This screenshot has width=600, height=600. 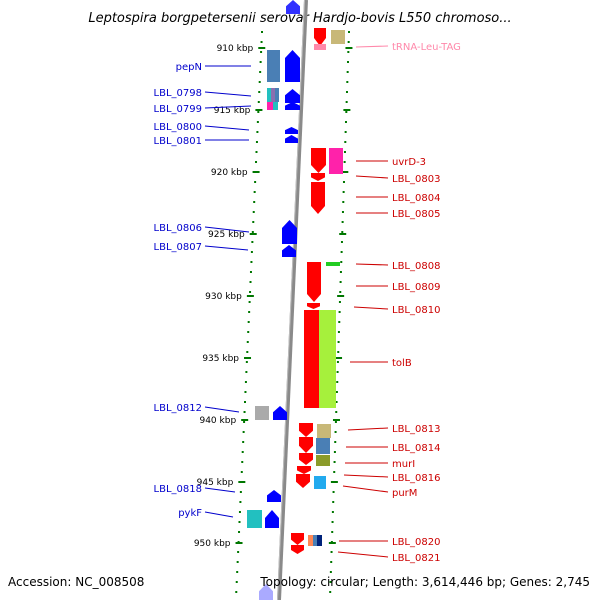 I want to click on gene-label-left: LBL_0812, so click(x=178, y=408).